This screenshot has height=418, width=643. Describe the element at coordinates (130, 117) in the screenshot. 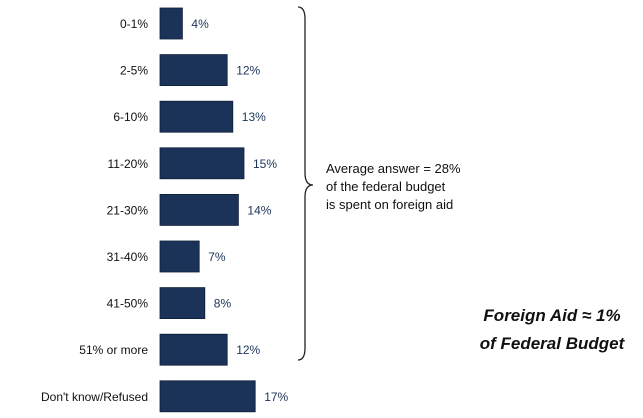

I see `category-label: 6-10%` at that location.